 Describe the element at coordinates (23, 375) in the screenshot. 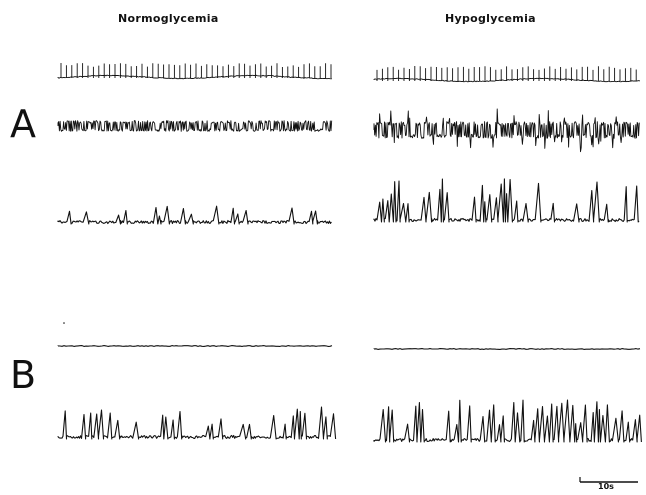

I see `panel-label-b: B` at that location.